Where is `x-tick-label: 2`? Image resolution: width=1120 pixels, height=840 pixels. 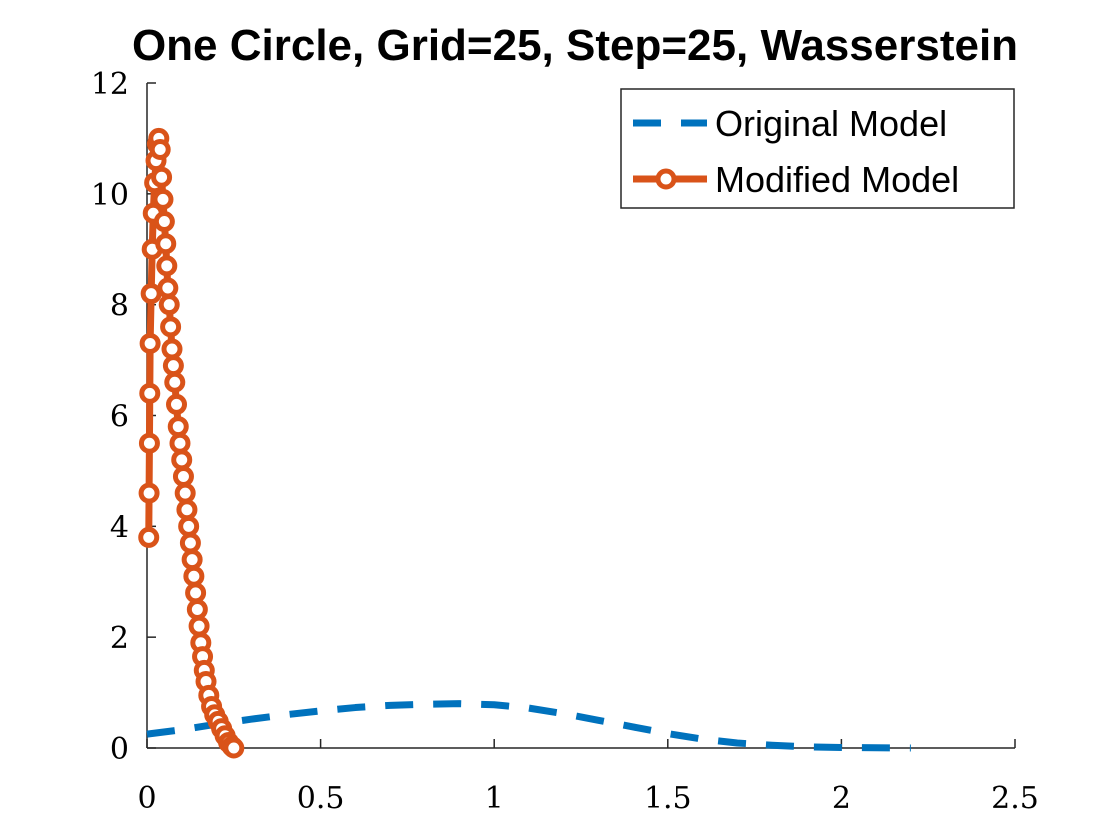
x-tick-label: 2 is located at coordinates (841, 798).